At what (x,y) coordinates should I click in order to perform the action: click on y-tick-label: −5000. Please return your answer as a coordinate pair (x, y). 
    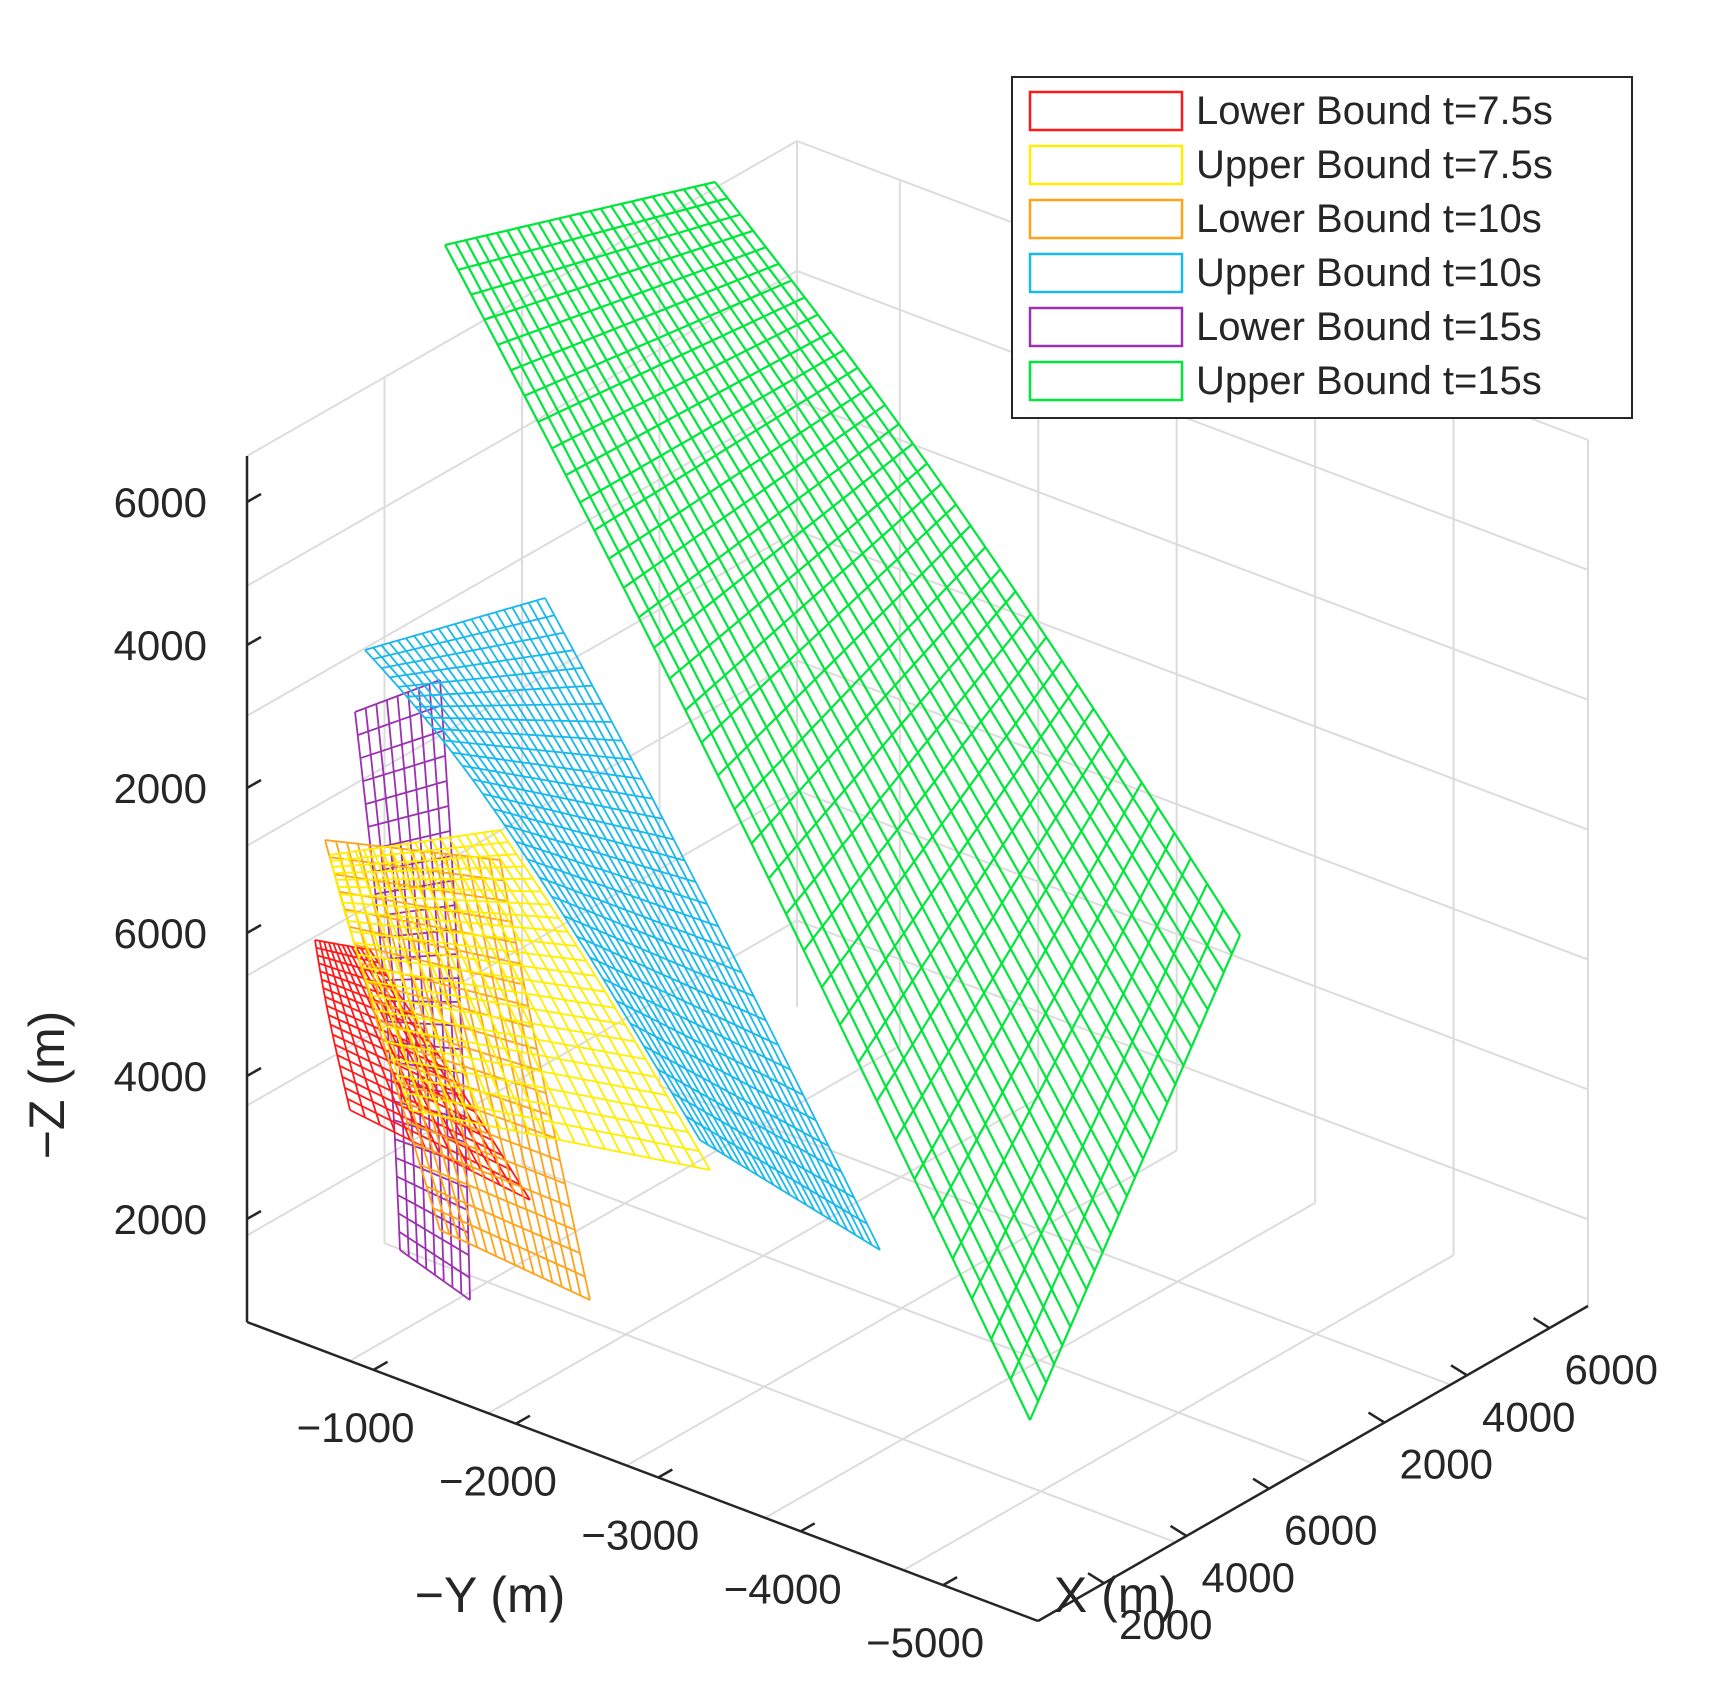
    Looking at the image, I should click on (925, 1642).